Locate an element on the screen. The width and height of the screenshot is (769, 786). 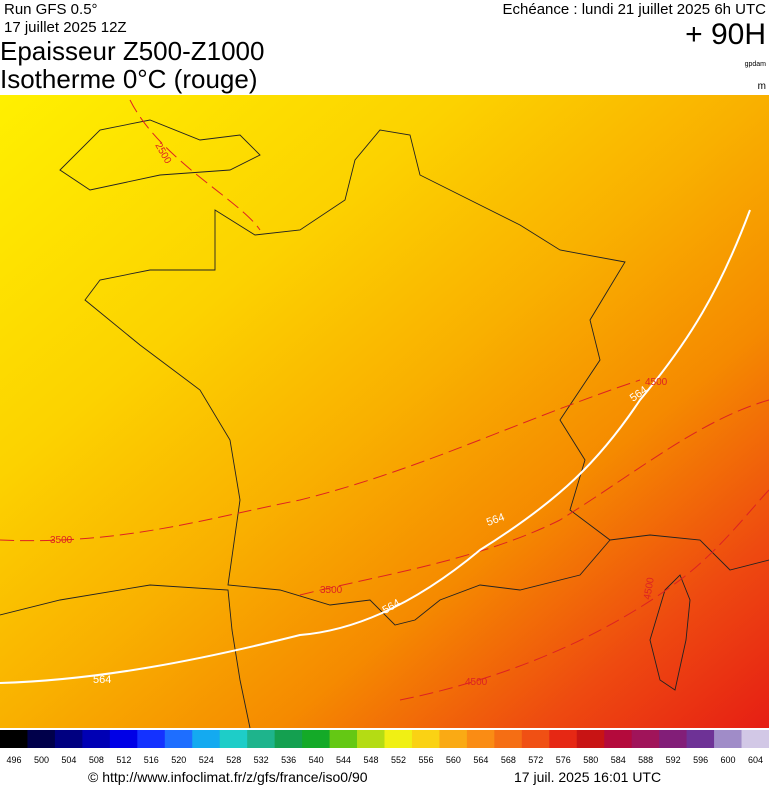
colorbar-label: 500 is located at coordinates (41, 760).